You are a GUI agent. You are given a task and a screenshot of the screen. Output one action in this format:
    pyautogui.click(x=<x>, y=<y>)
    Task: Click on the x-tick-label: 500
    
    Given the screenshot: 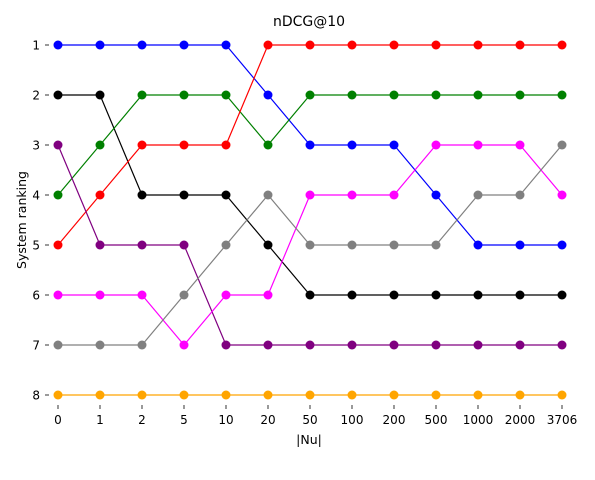 What is the action you would take?
    pyautogui.click(x=436, y=420)
    